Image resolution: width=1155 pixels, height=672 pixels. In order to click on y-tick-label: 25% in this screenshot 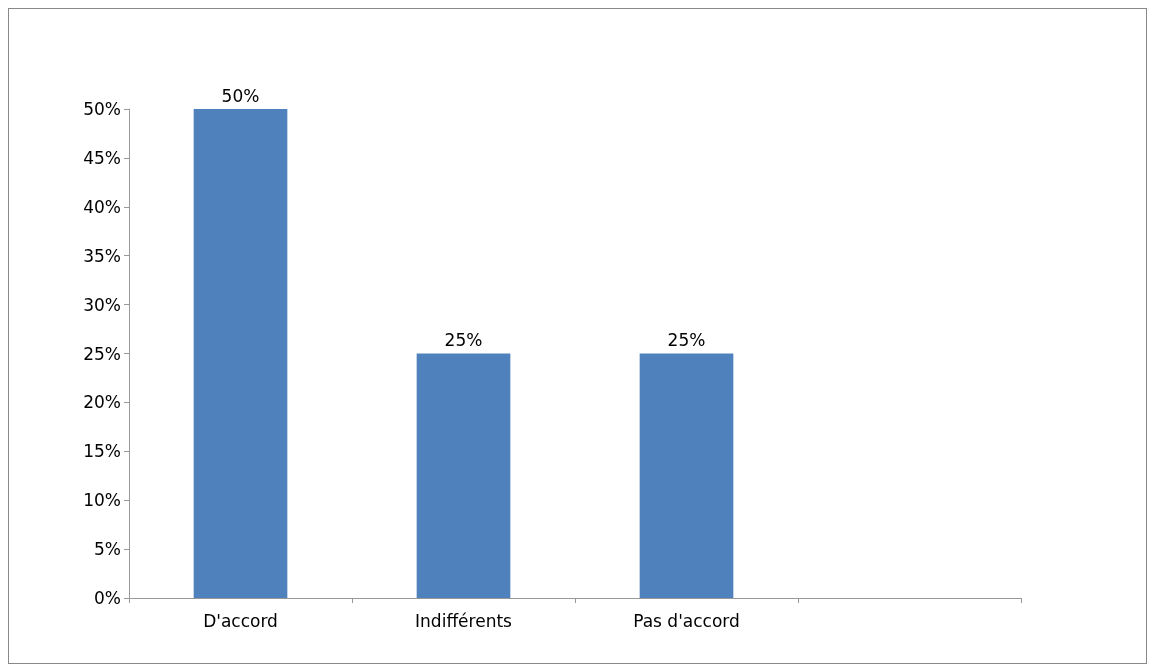, I will do `click(102, 353)`.